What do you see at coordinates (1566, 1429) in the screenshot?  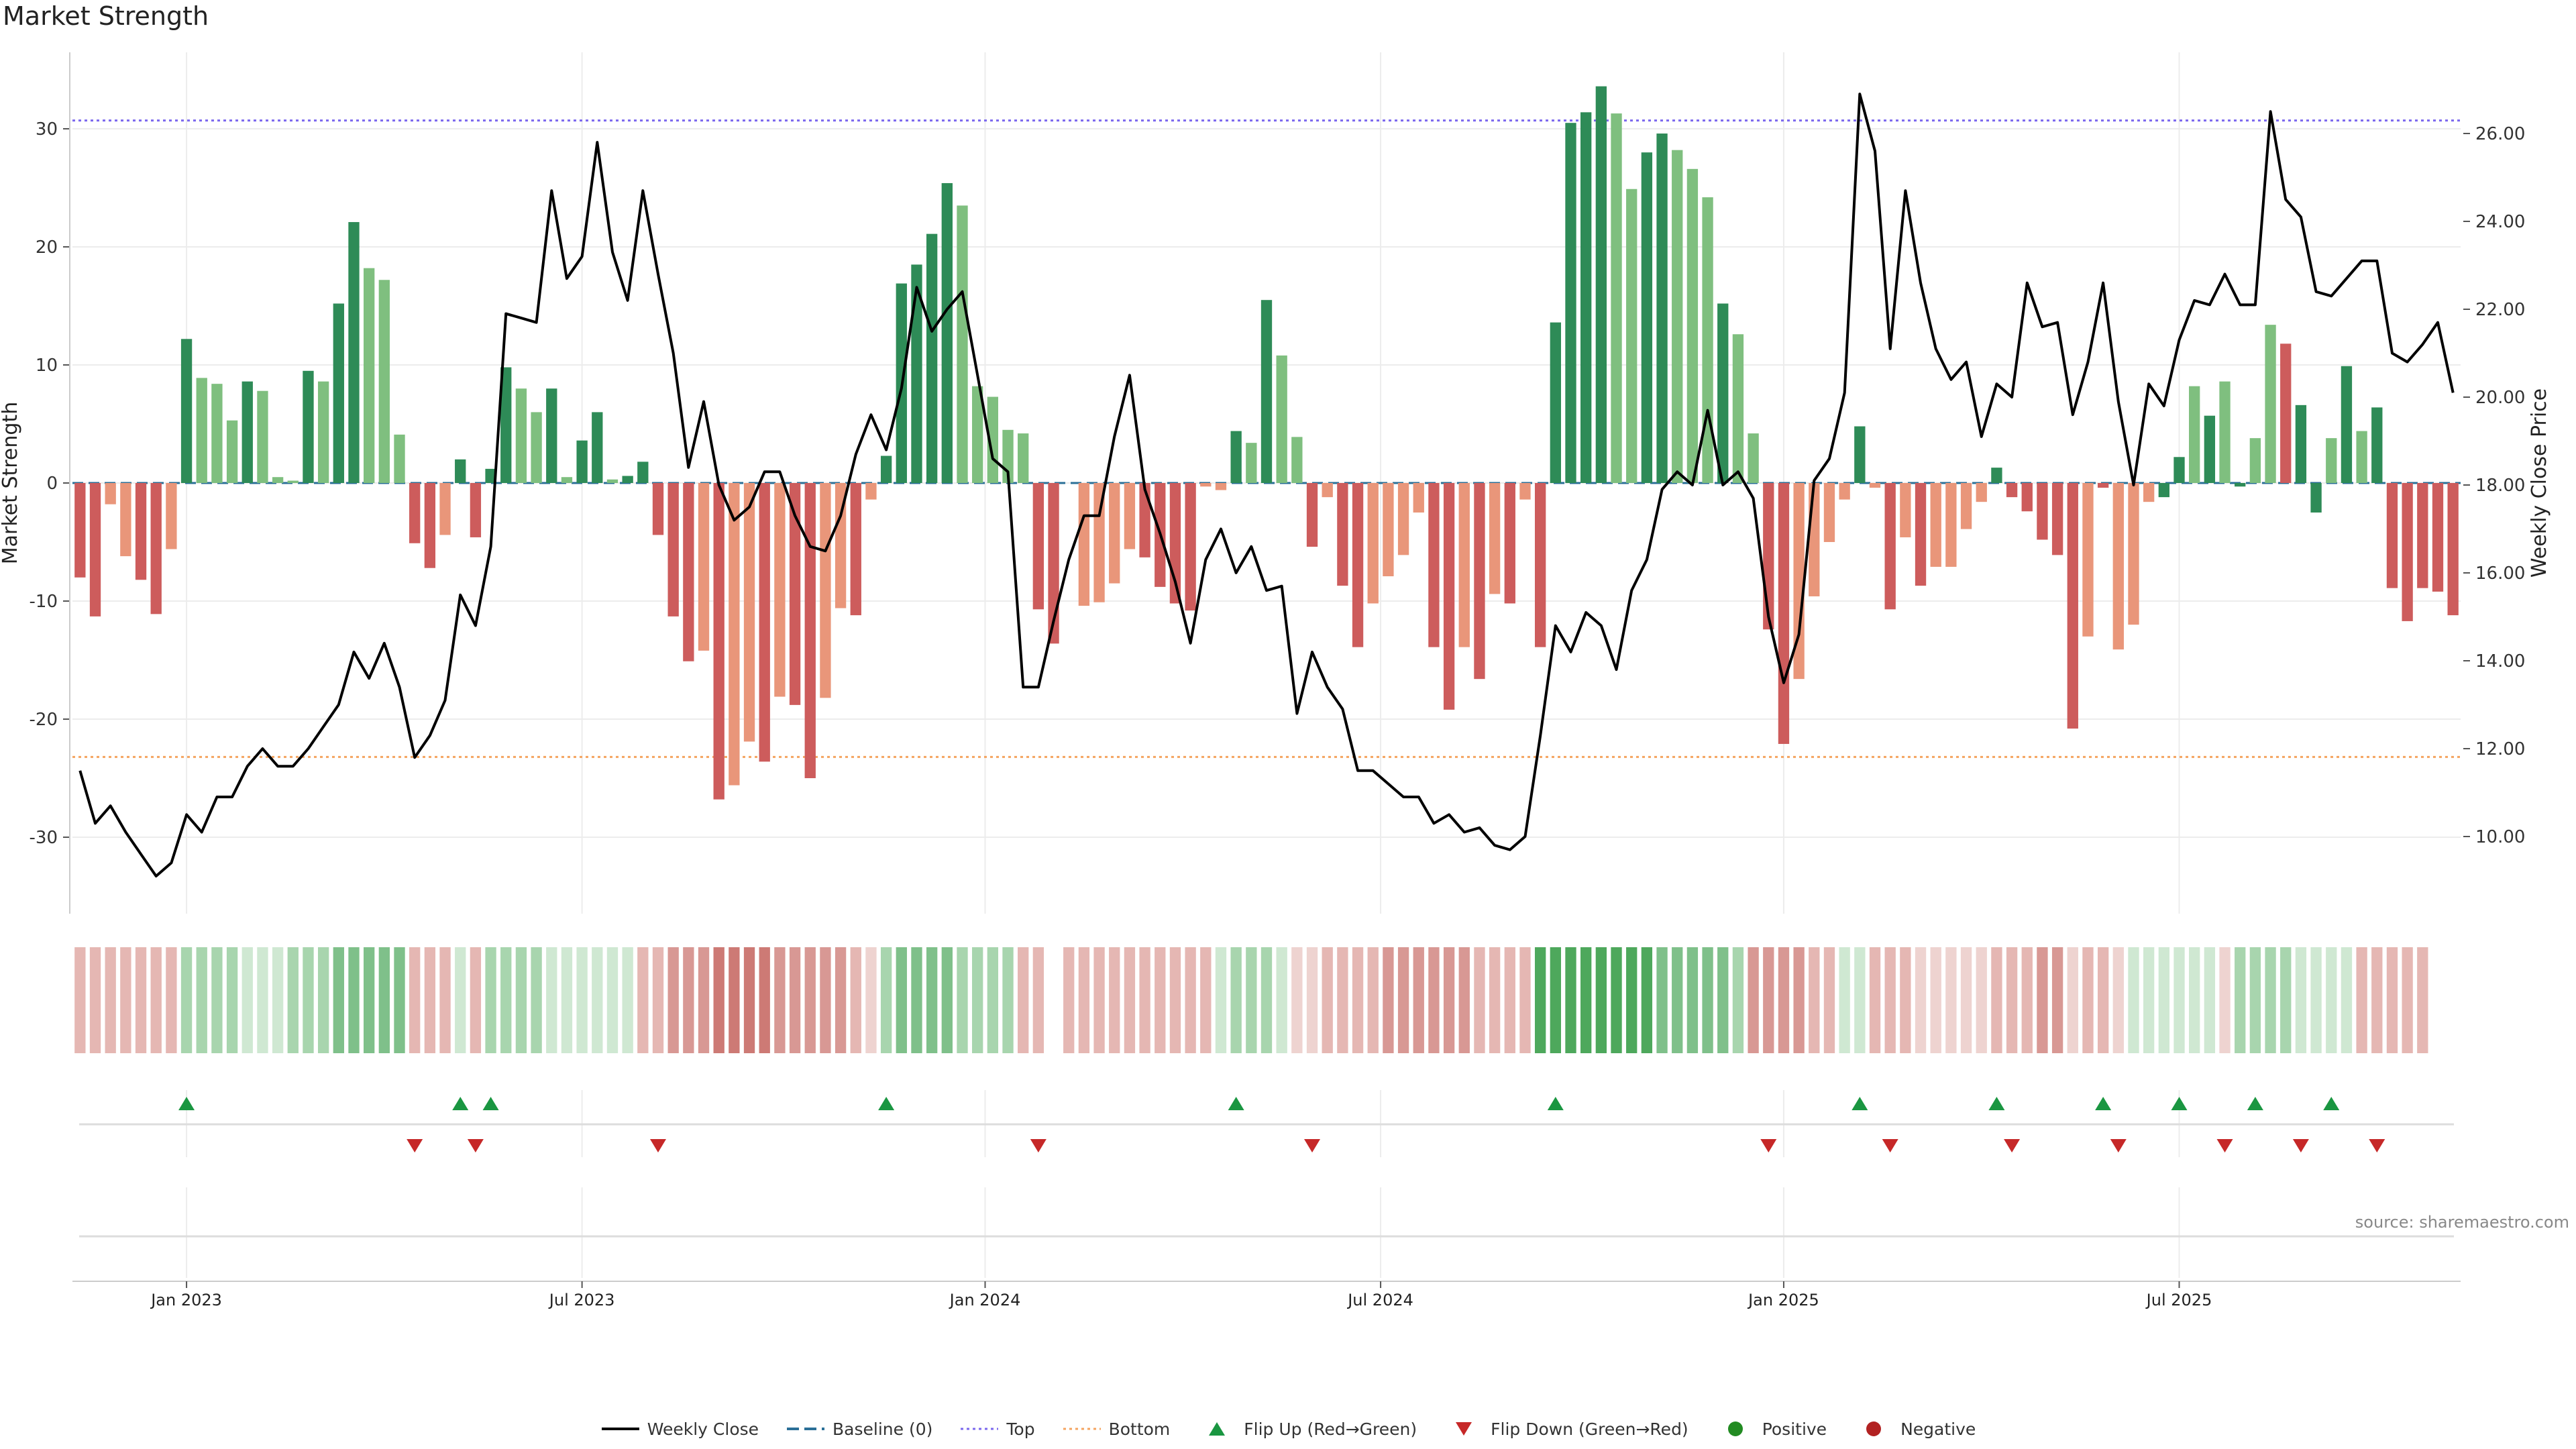 I see `legend-item: Flip Down (Green→Red)` at bounding box center [1566, 1429].